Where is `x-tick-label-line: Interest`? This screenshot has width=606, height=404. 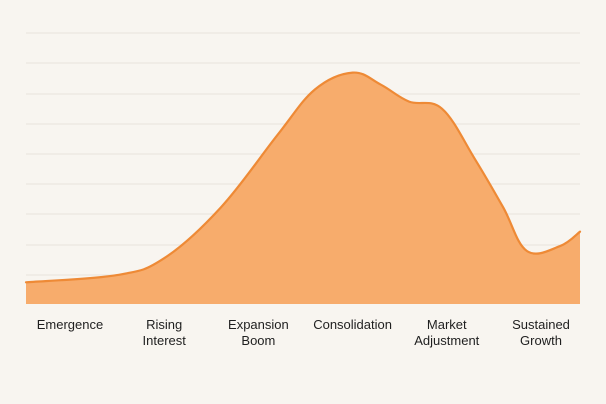 x-tick-label-line: Interest is located at coordinates (165, 340).